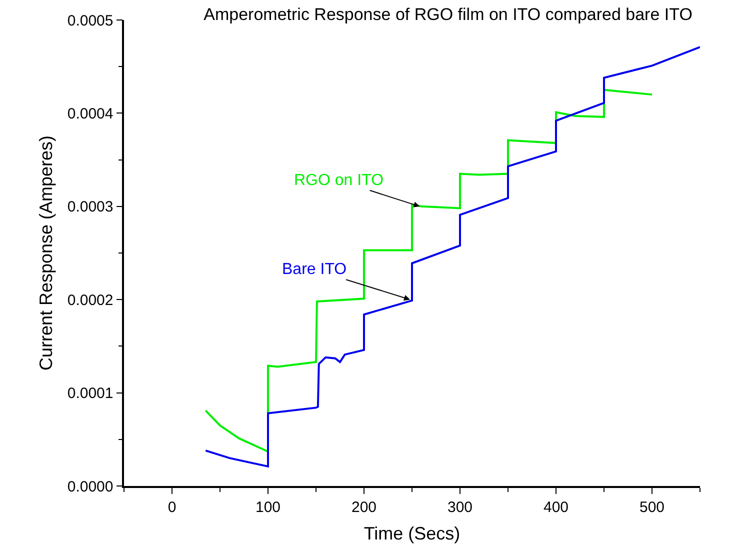  I want to click on annotation: RGO on ITO, so click(339, 180).